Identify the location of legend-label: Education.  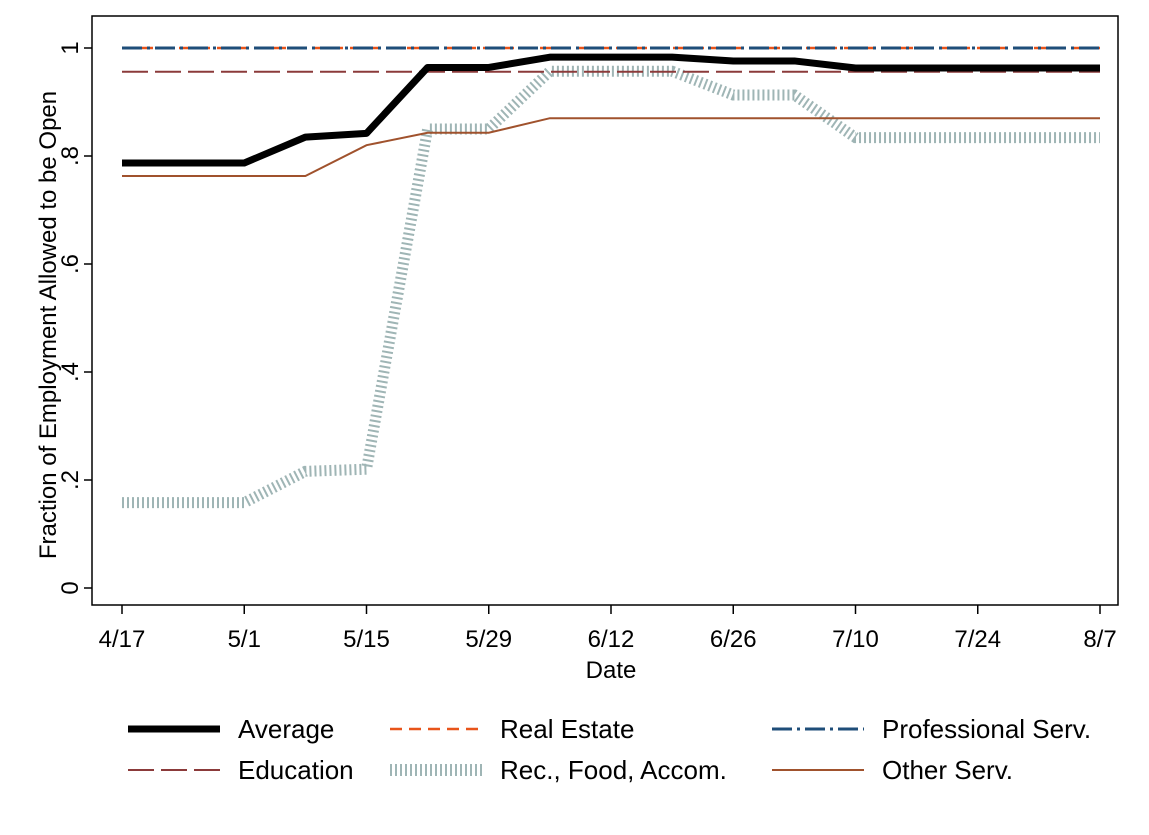
(296, 770).